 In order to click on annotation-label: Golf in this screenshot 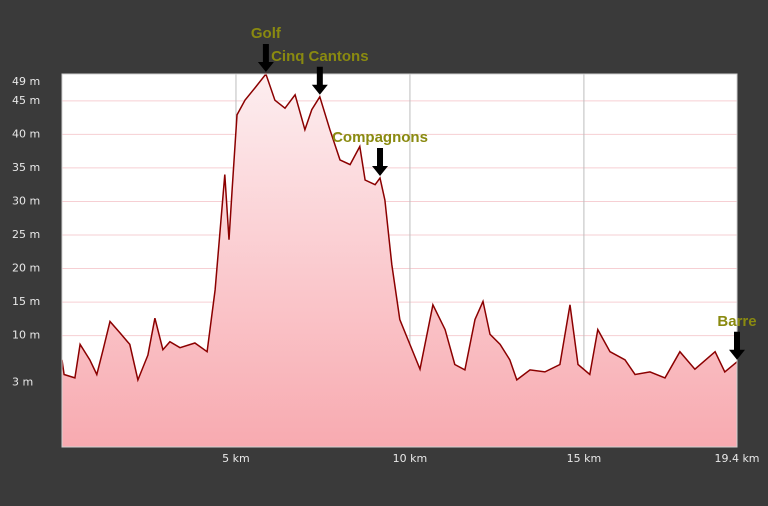, I will do `click(266, 33)`.